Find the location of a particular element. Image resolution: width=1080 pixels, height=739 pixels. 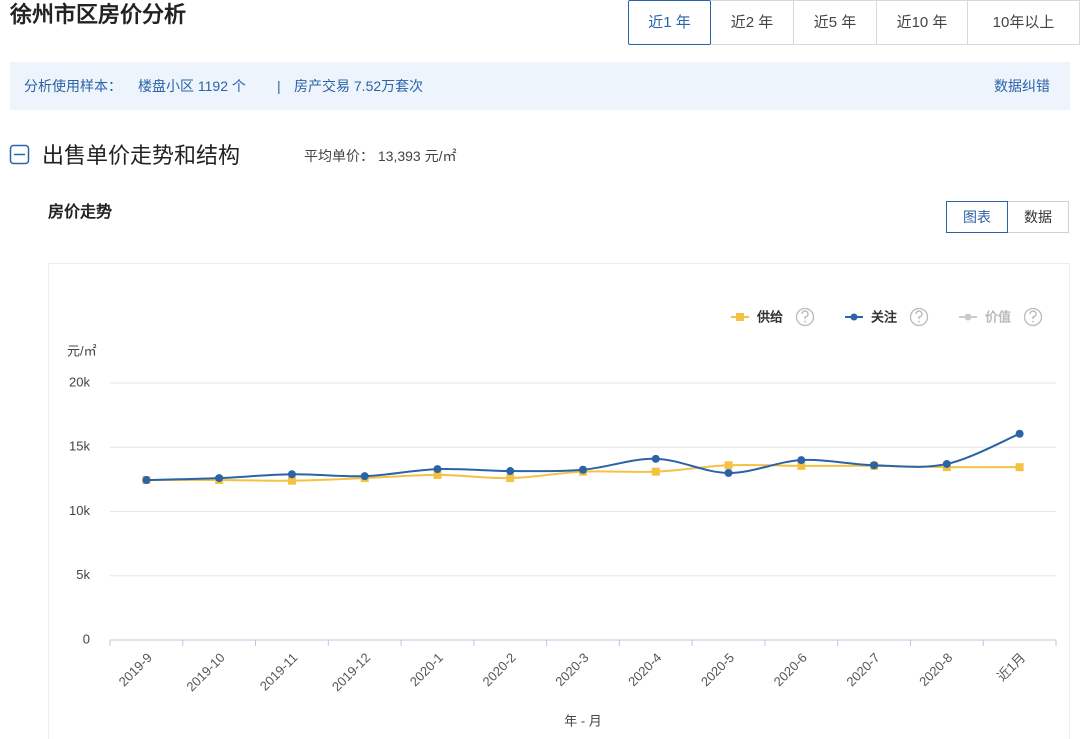

tab: 近5 年 is located at coordinates (835, 22).